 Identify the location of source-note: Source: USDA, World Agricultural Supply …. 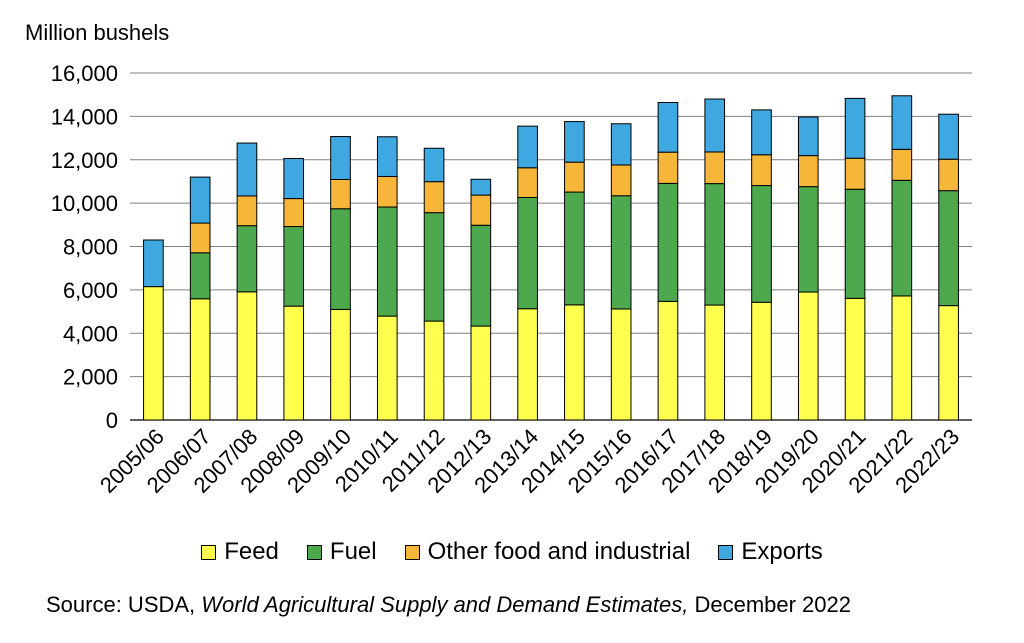
(448, 605).